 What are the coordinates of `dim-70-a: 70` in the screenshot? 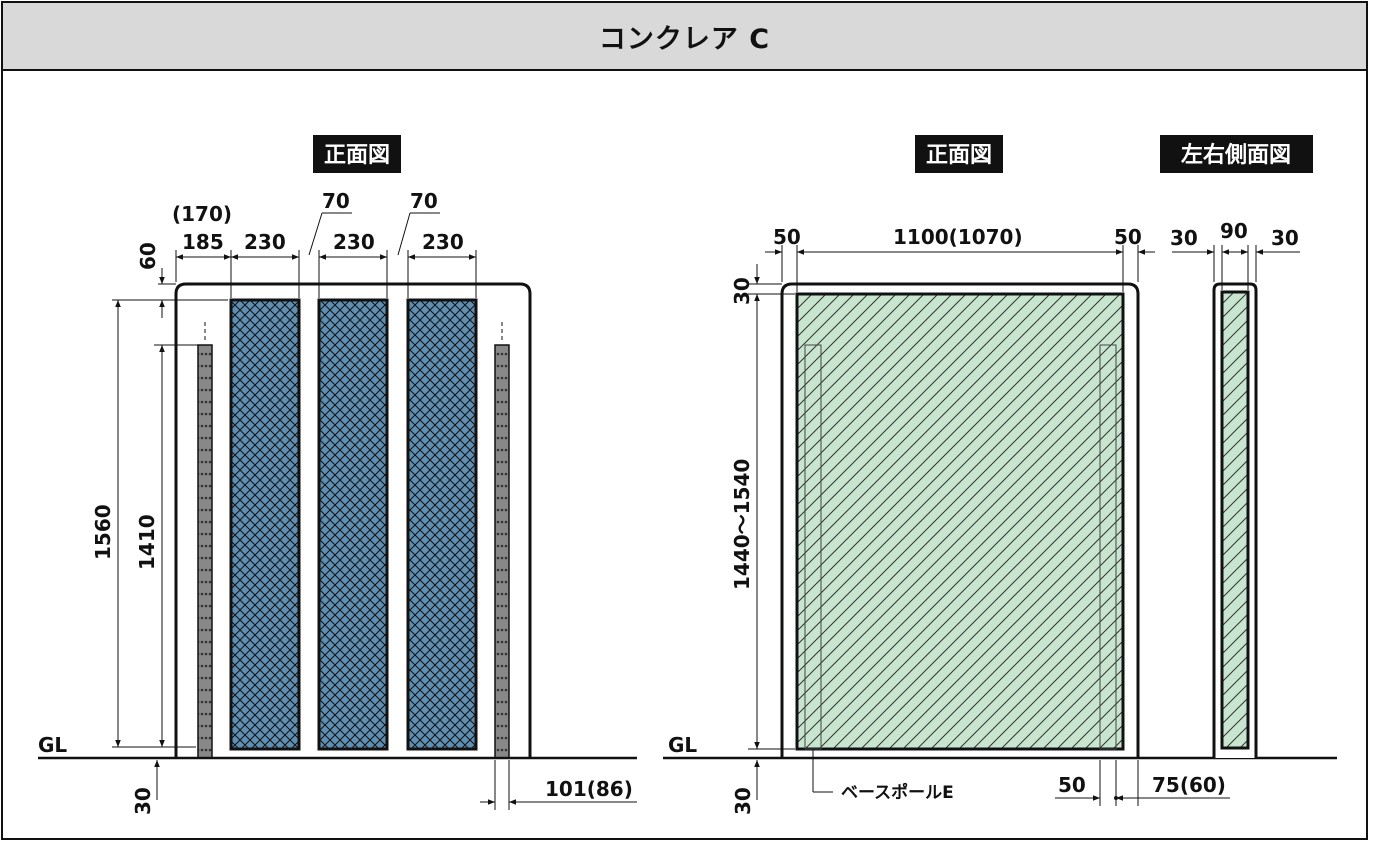 It's located at (336, 201).